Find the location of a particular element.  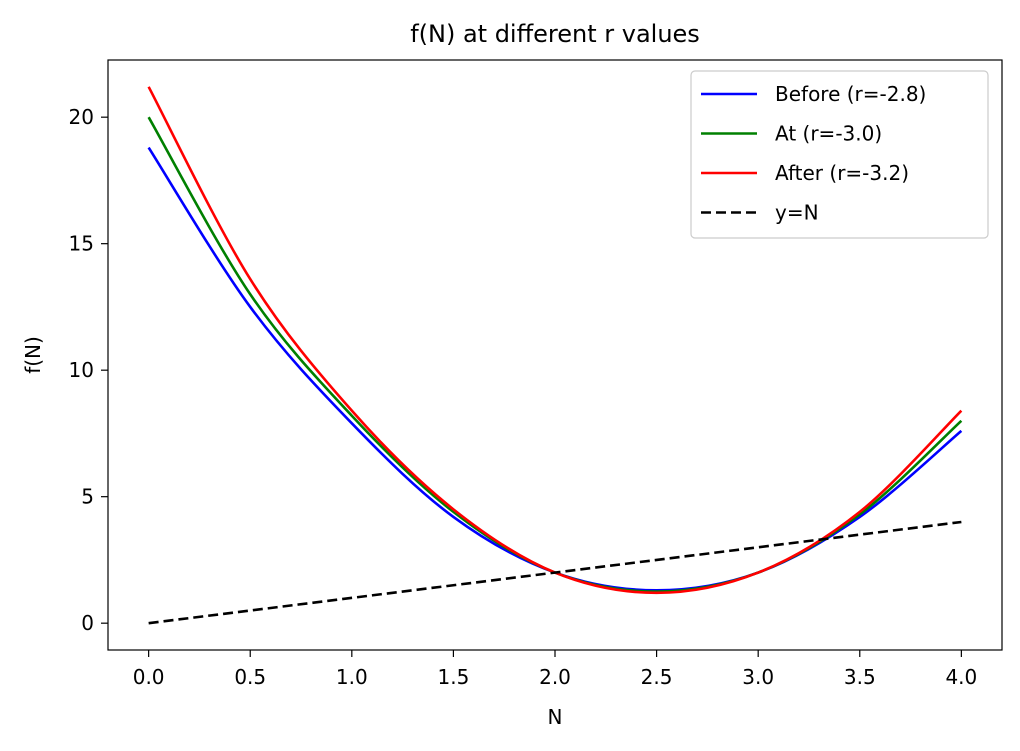

x-tick-label: 1.0 is located at coordinates (352, 677).